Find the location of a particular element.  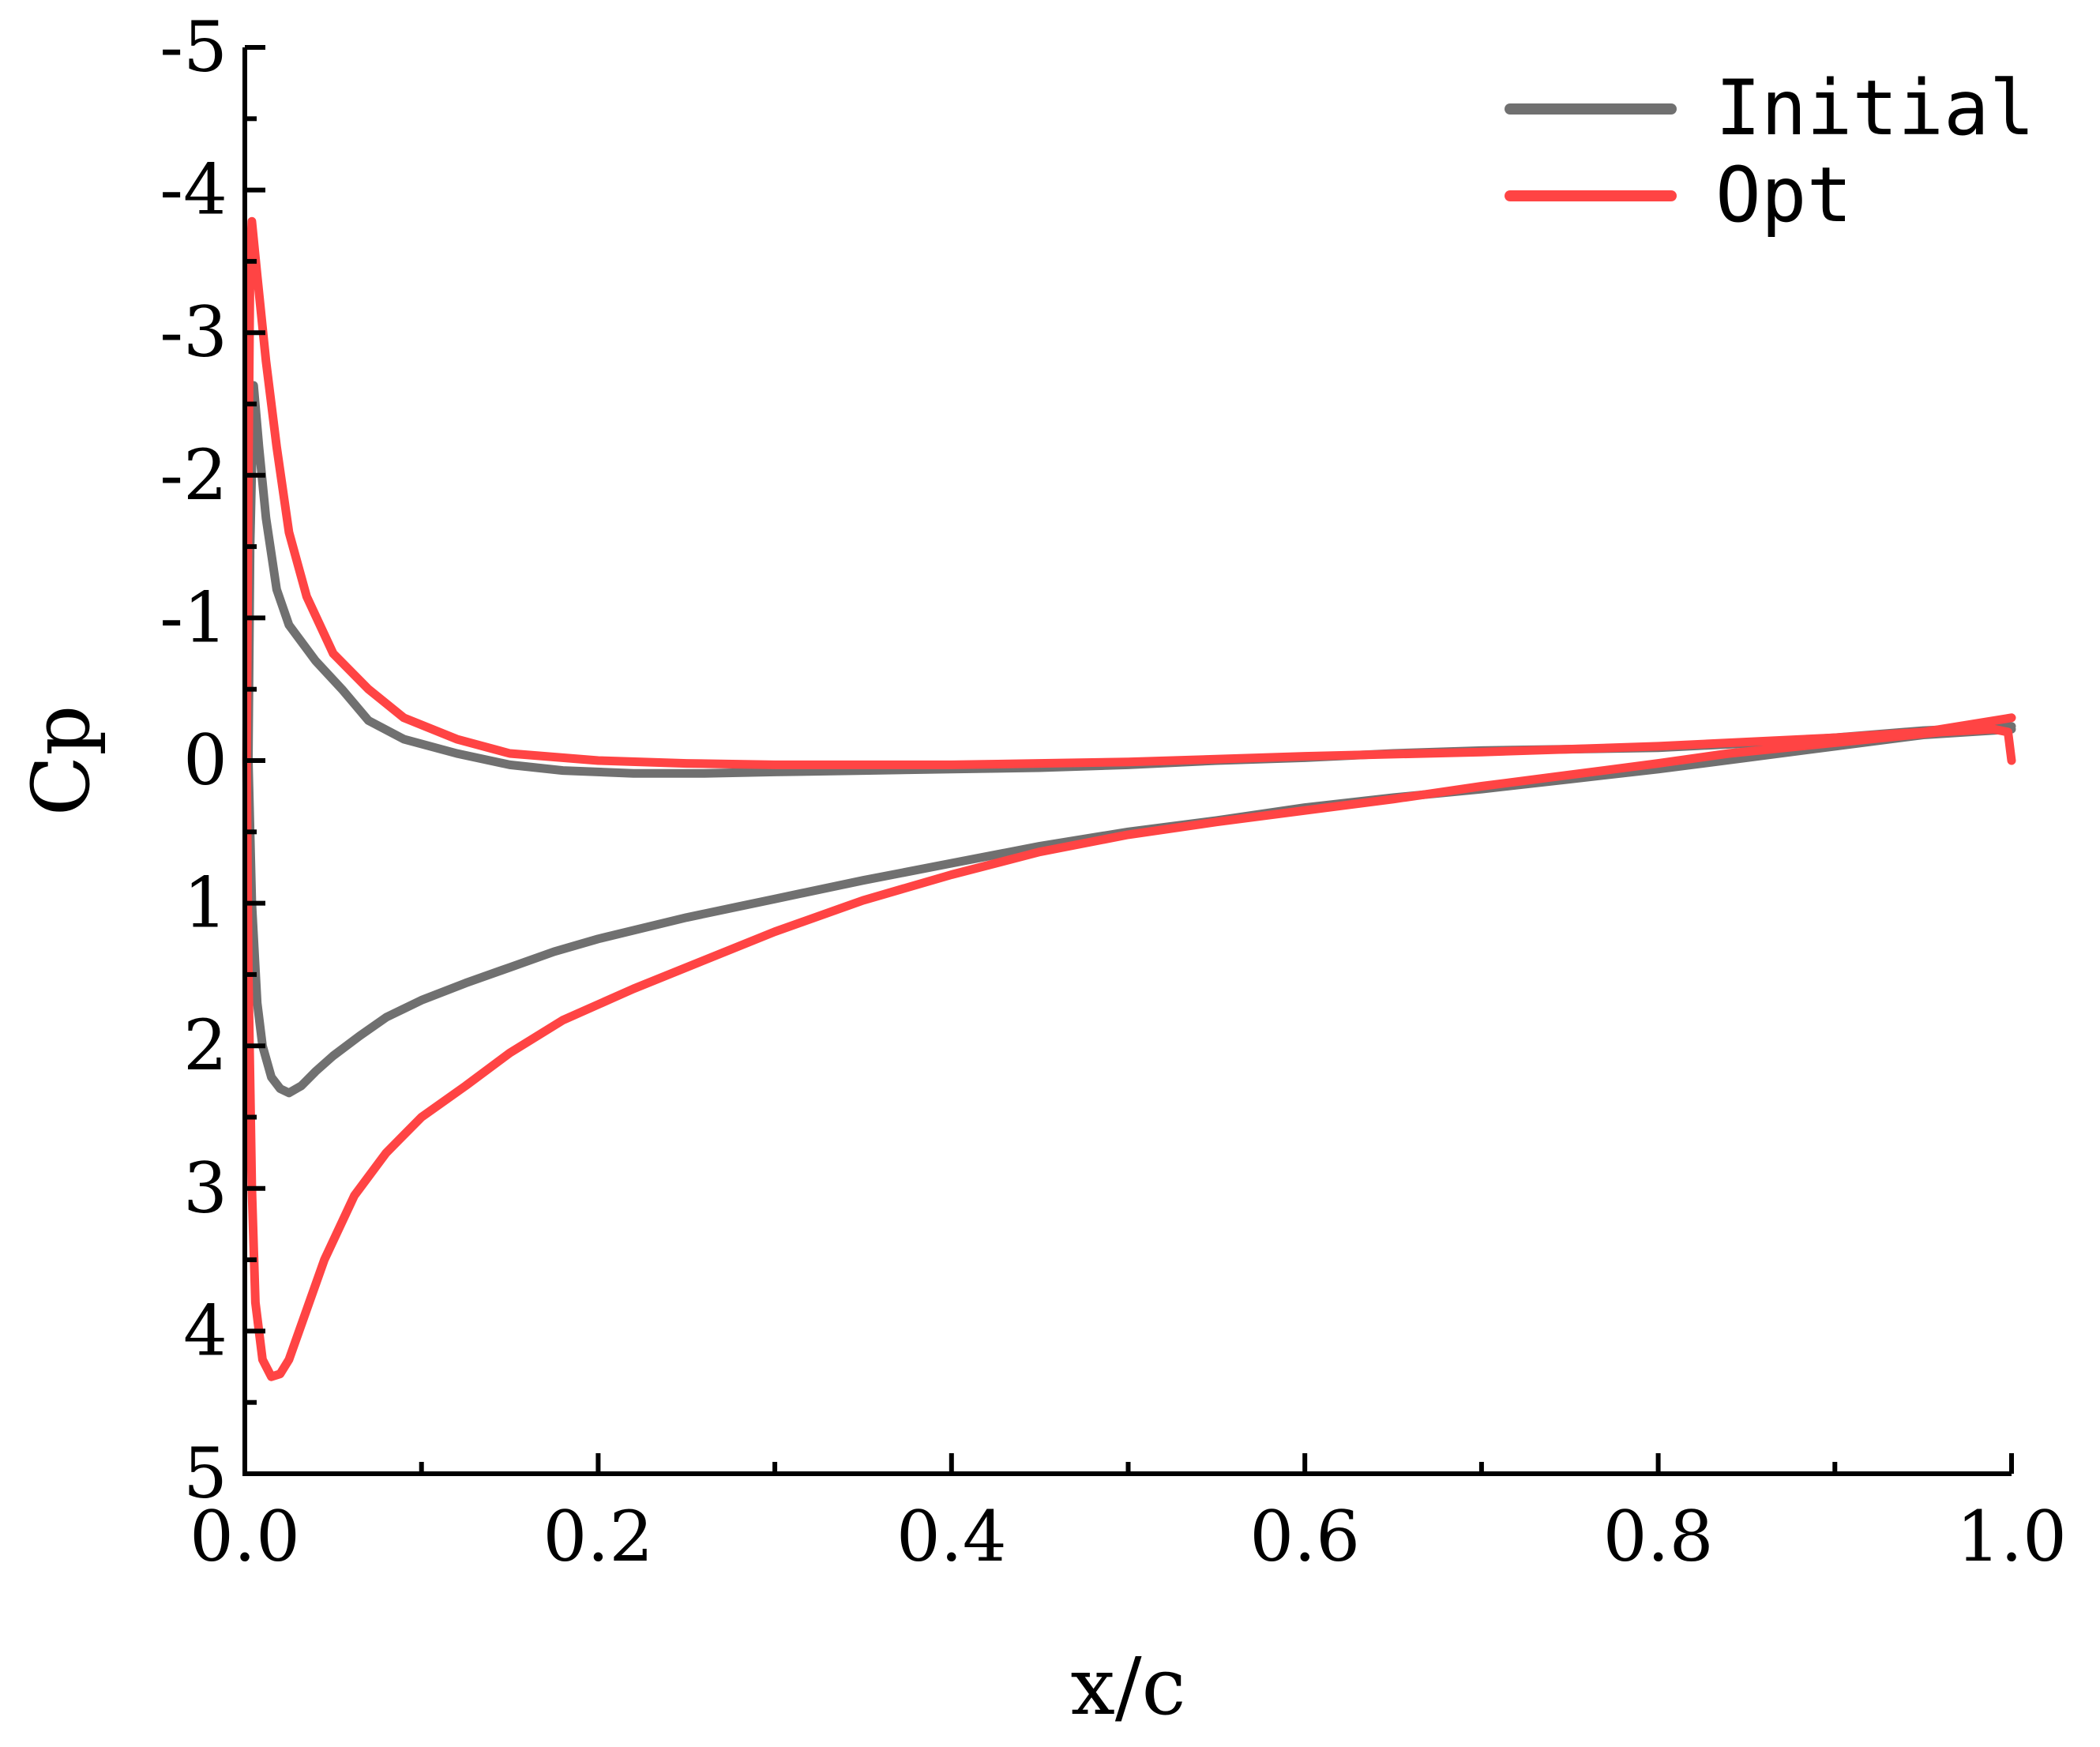

y-tick-label: -5 is located at coordinates (193, 47).